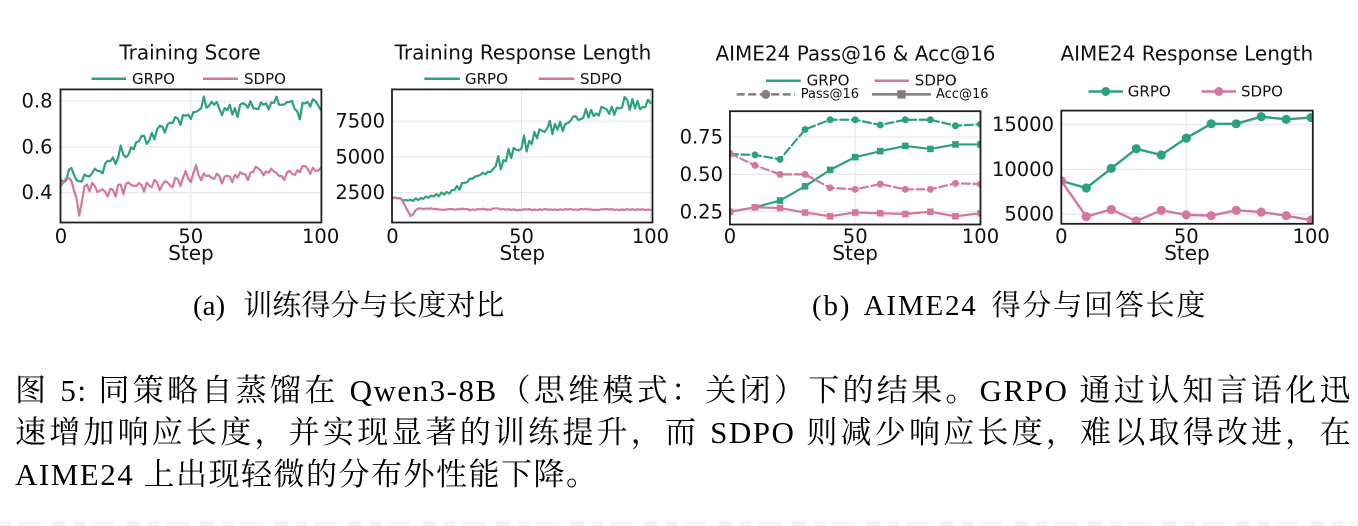  What do you see at coordinates (830, 94) in the screenshot?
I see `legend-label: Pass@16` at bounding box center [830, 94].